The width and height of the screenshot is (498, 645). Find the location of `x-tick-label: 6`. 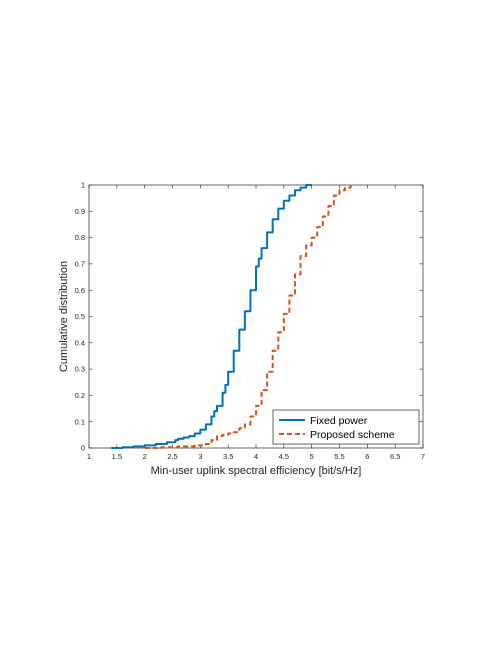

x-tick-label: 6 is located at coordinates (367, 456).